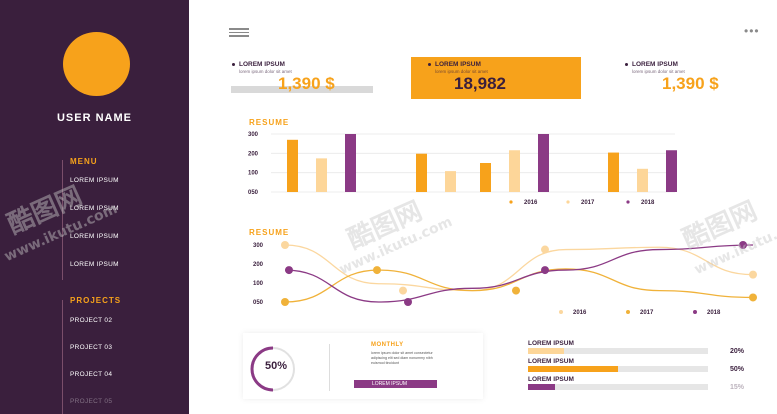  I want to click on stat-value-2: 18,982, so click(480, 83).